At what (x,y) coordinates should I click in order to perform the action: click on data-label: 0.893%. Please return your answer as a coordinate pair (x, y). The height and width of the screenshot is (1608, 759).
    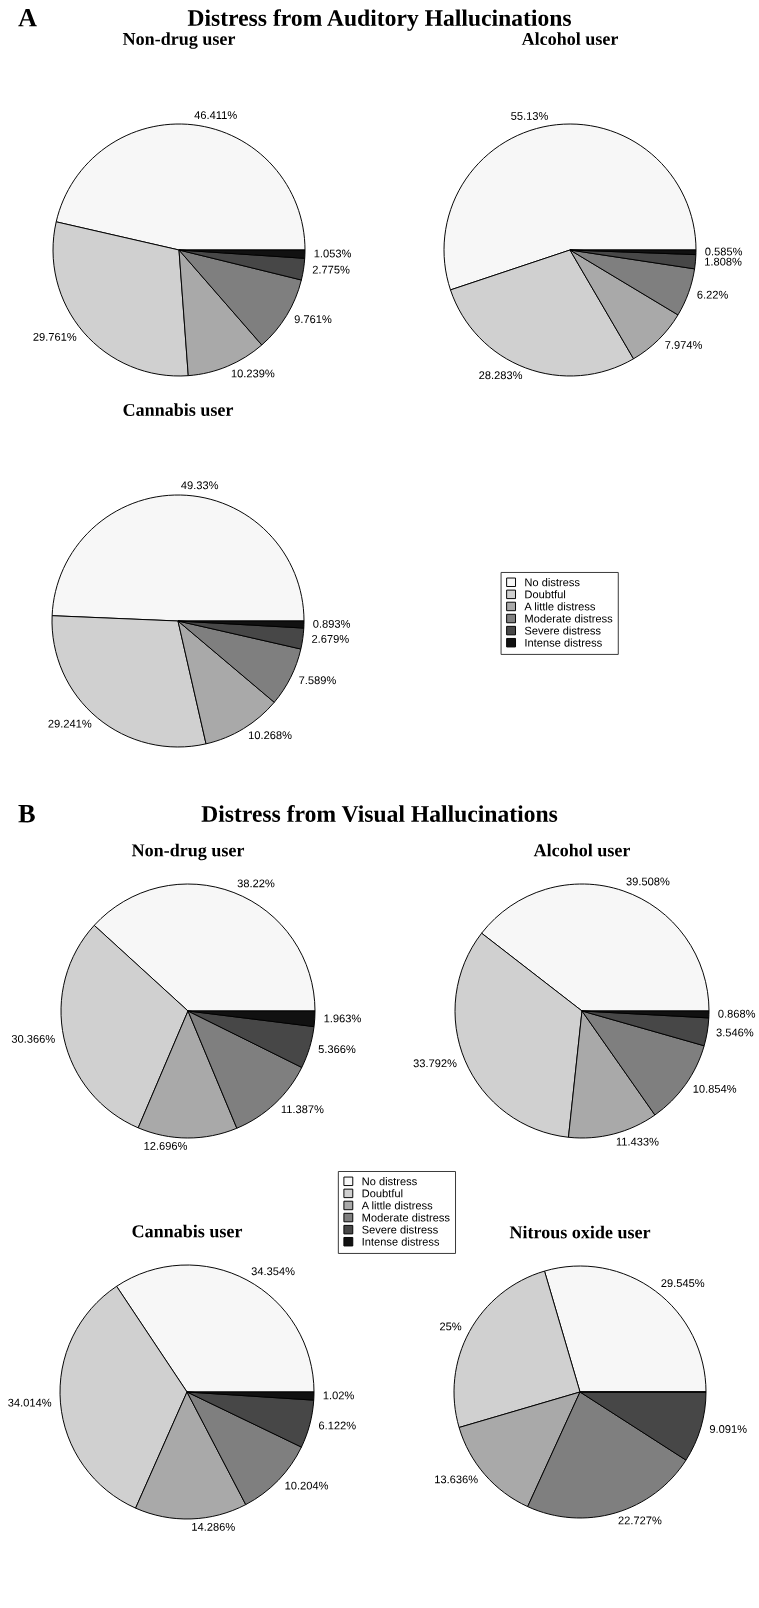
    Looking at the image, I should click on (332, 623).